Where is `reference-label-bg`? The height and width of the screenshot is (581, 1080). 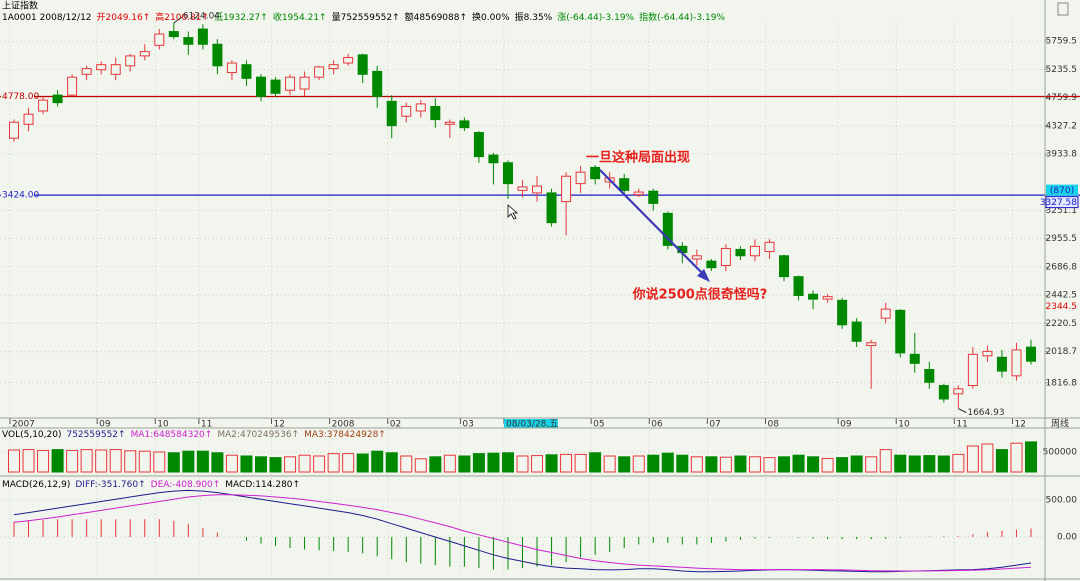
reference-label-bg is located at coordinates (17, 195).